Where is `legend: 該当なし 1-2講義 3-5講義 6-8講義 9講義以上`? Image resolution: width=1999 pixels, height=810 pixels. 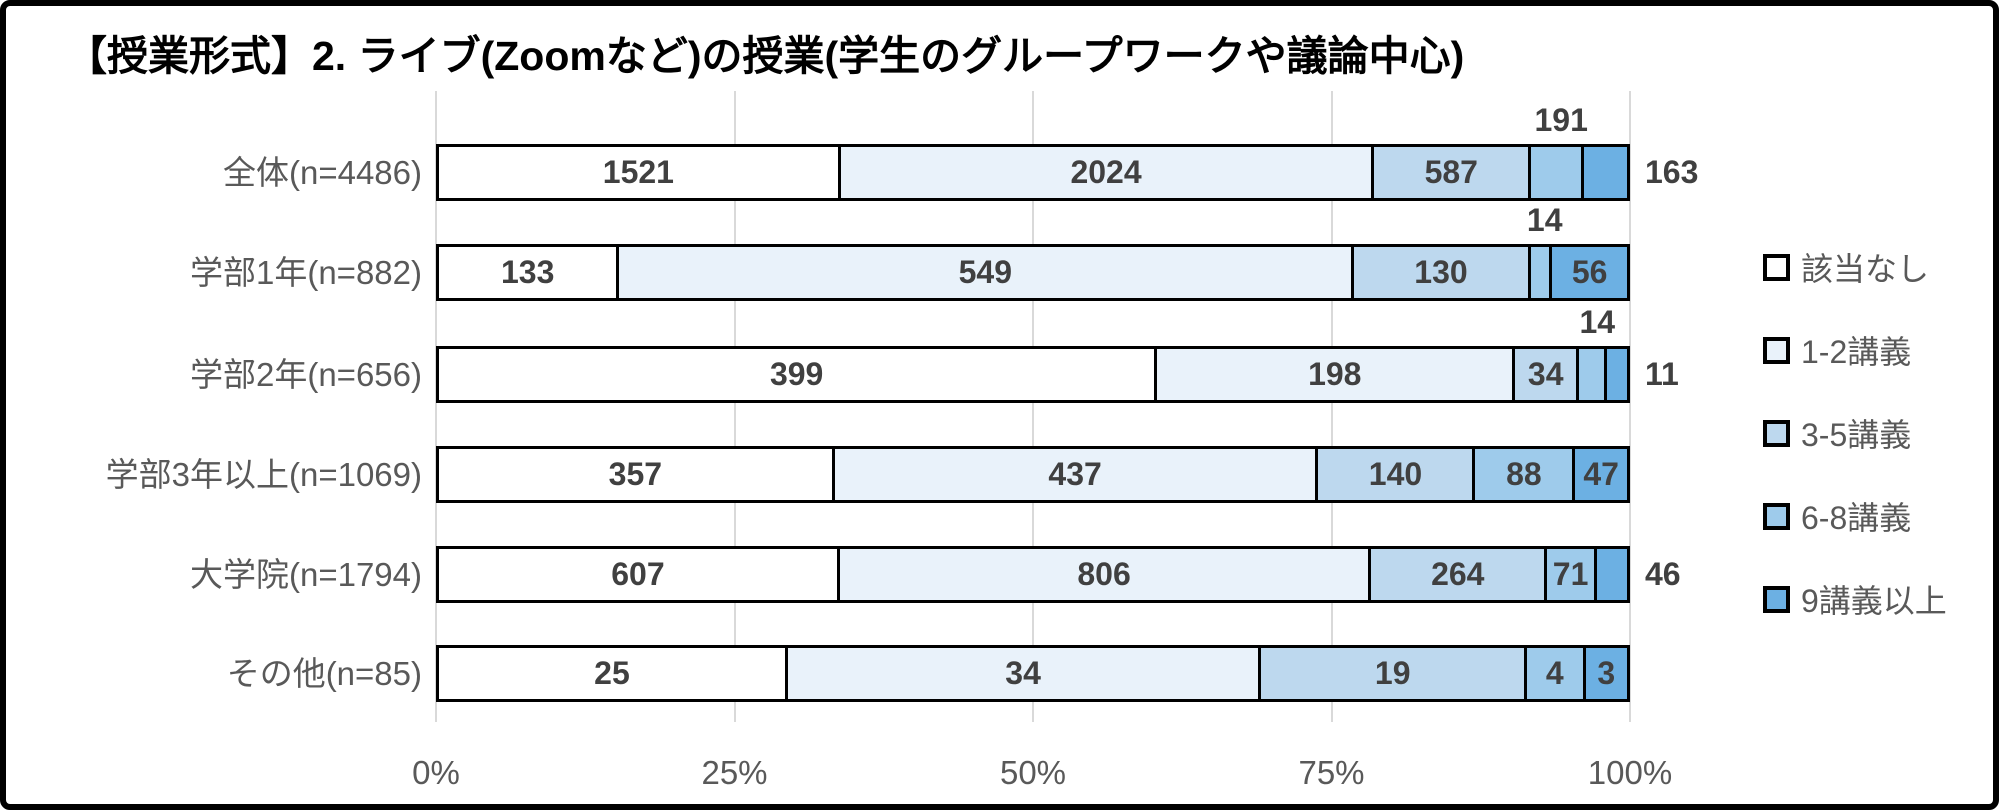
legend: 該当なし 1-2講義 3-5講義 6-8講義 9講義以上 is located at coordinates (1855, 433).